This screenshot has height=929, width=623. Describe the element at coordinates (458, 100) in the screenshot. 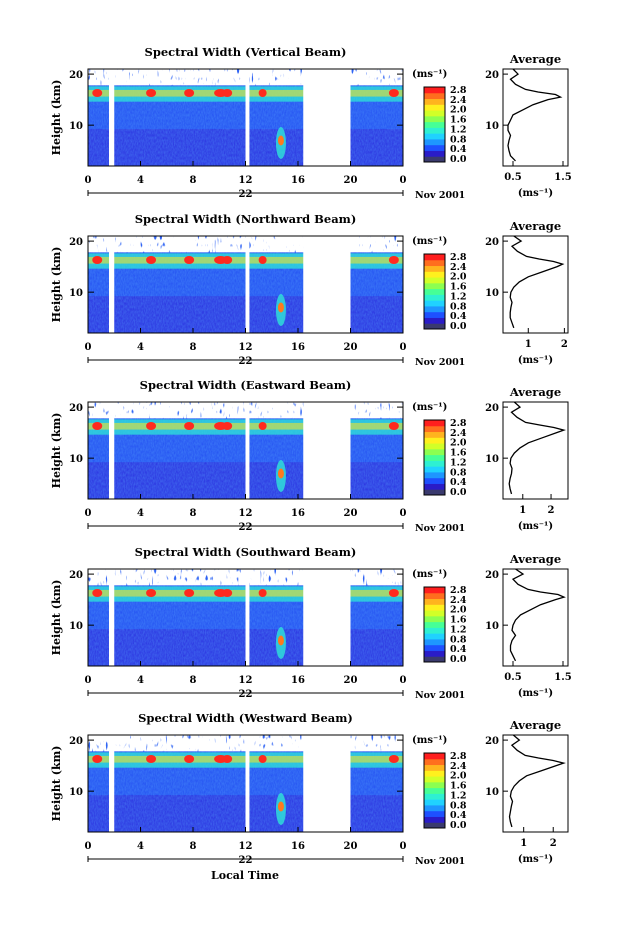

I see `colorbar-tick-label: 2.4` at that location.